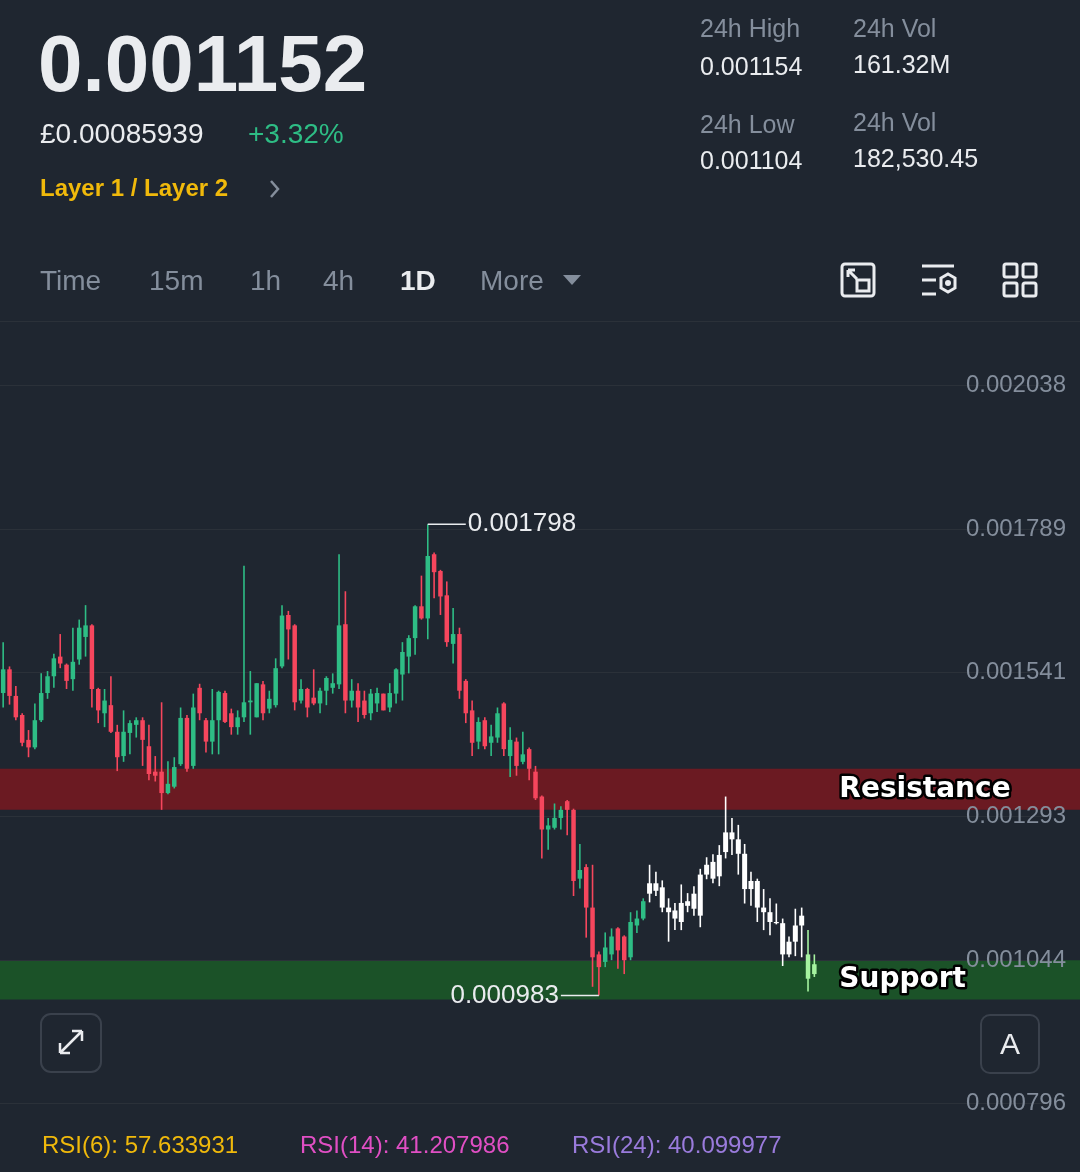 This screenshot has width=1080, height=1172. What do you see at coordinates (902, 64) in the screenshot?
I see `text: 161.32M` at bounding box center [902, 64].